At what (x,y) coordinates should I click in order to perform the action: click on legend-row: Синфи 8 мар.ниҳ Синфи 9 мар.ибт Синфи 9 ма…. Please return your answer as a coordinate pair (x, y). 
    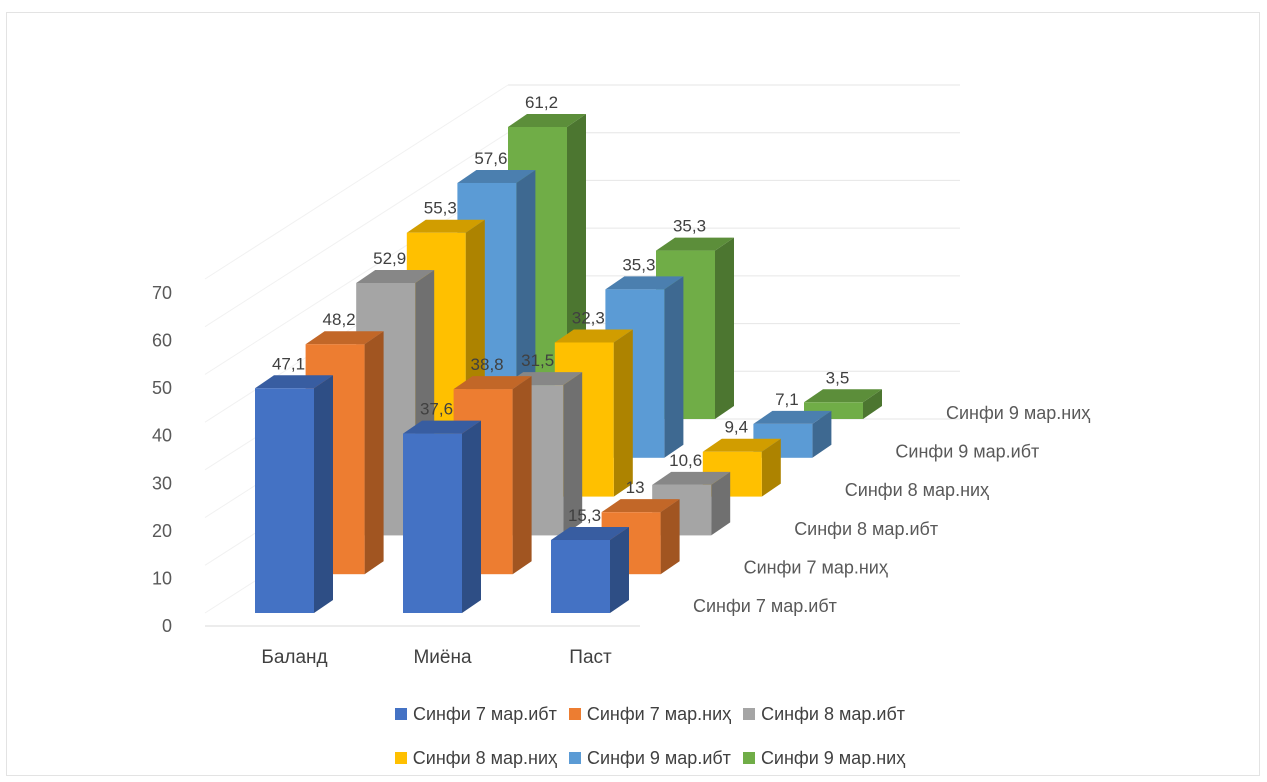
    Looking at the image, I should click on (650, 758).